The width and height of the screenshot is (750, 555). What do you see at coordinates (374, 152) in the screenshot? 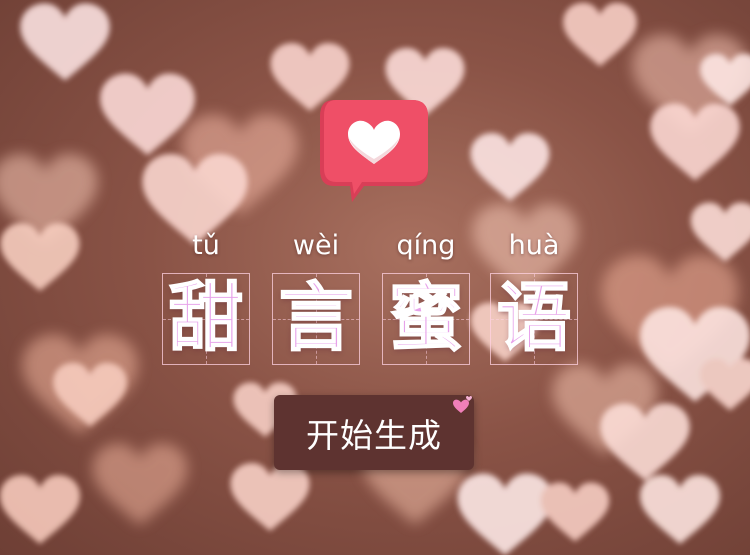
I see `heart-speech-bubble-icon` at bounding box center [374, 152].